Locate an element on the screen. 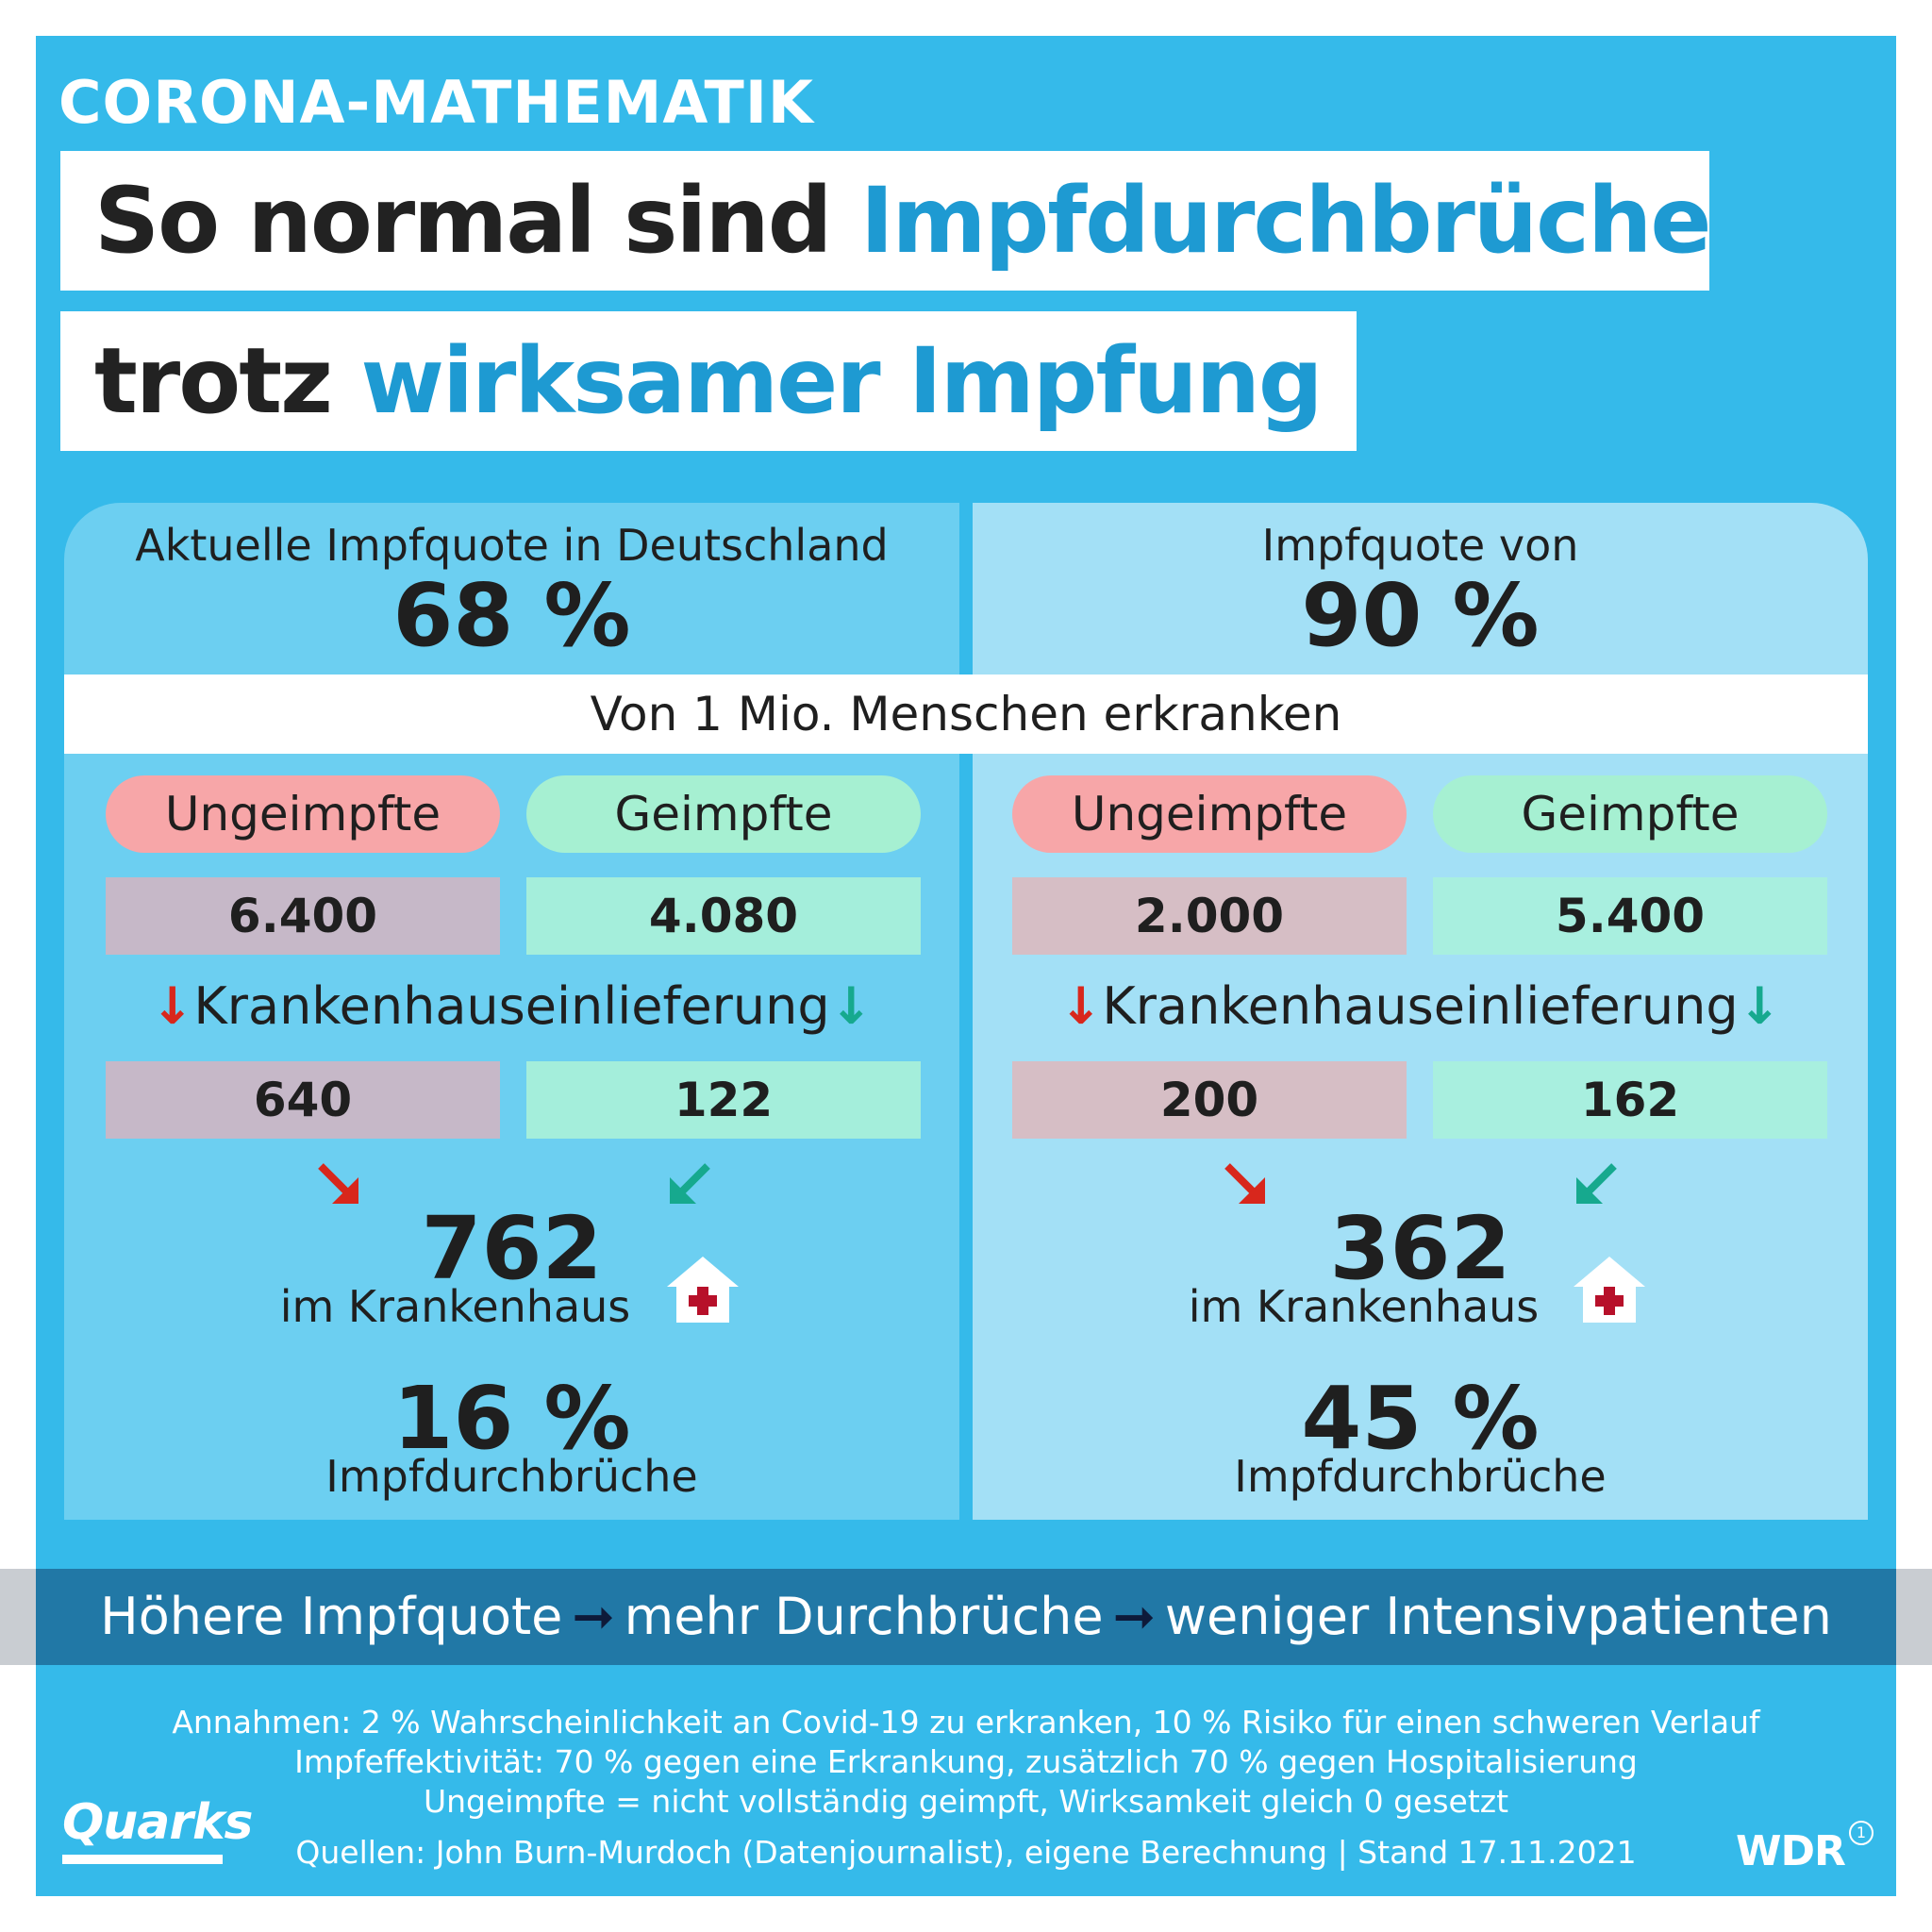 The height and width of the screenshot is (1932, 1932). title-line-2-highlight: wirksamer Impfung is located at coordinates (842, 381).